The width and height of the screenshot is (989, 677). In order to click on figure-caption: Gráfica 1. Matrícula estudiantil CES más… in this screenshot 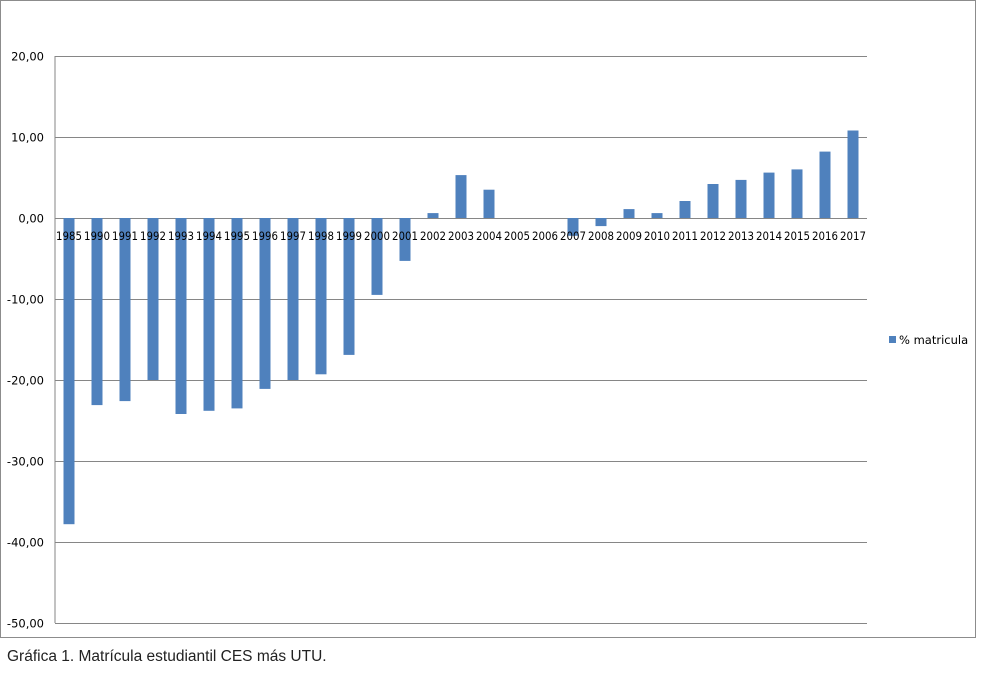, I will do `click(167, 656)`.